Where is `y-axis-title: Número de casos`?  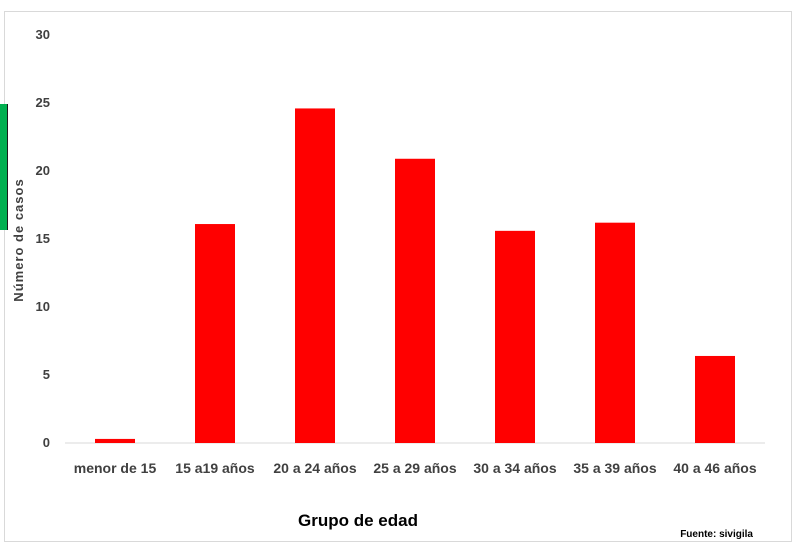 y-axis-title: Número de casos is located at coordinates (18, 239).